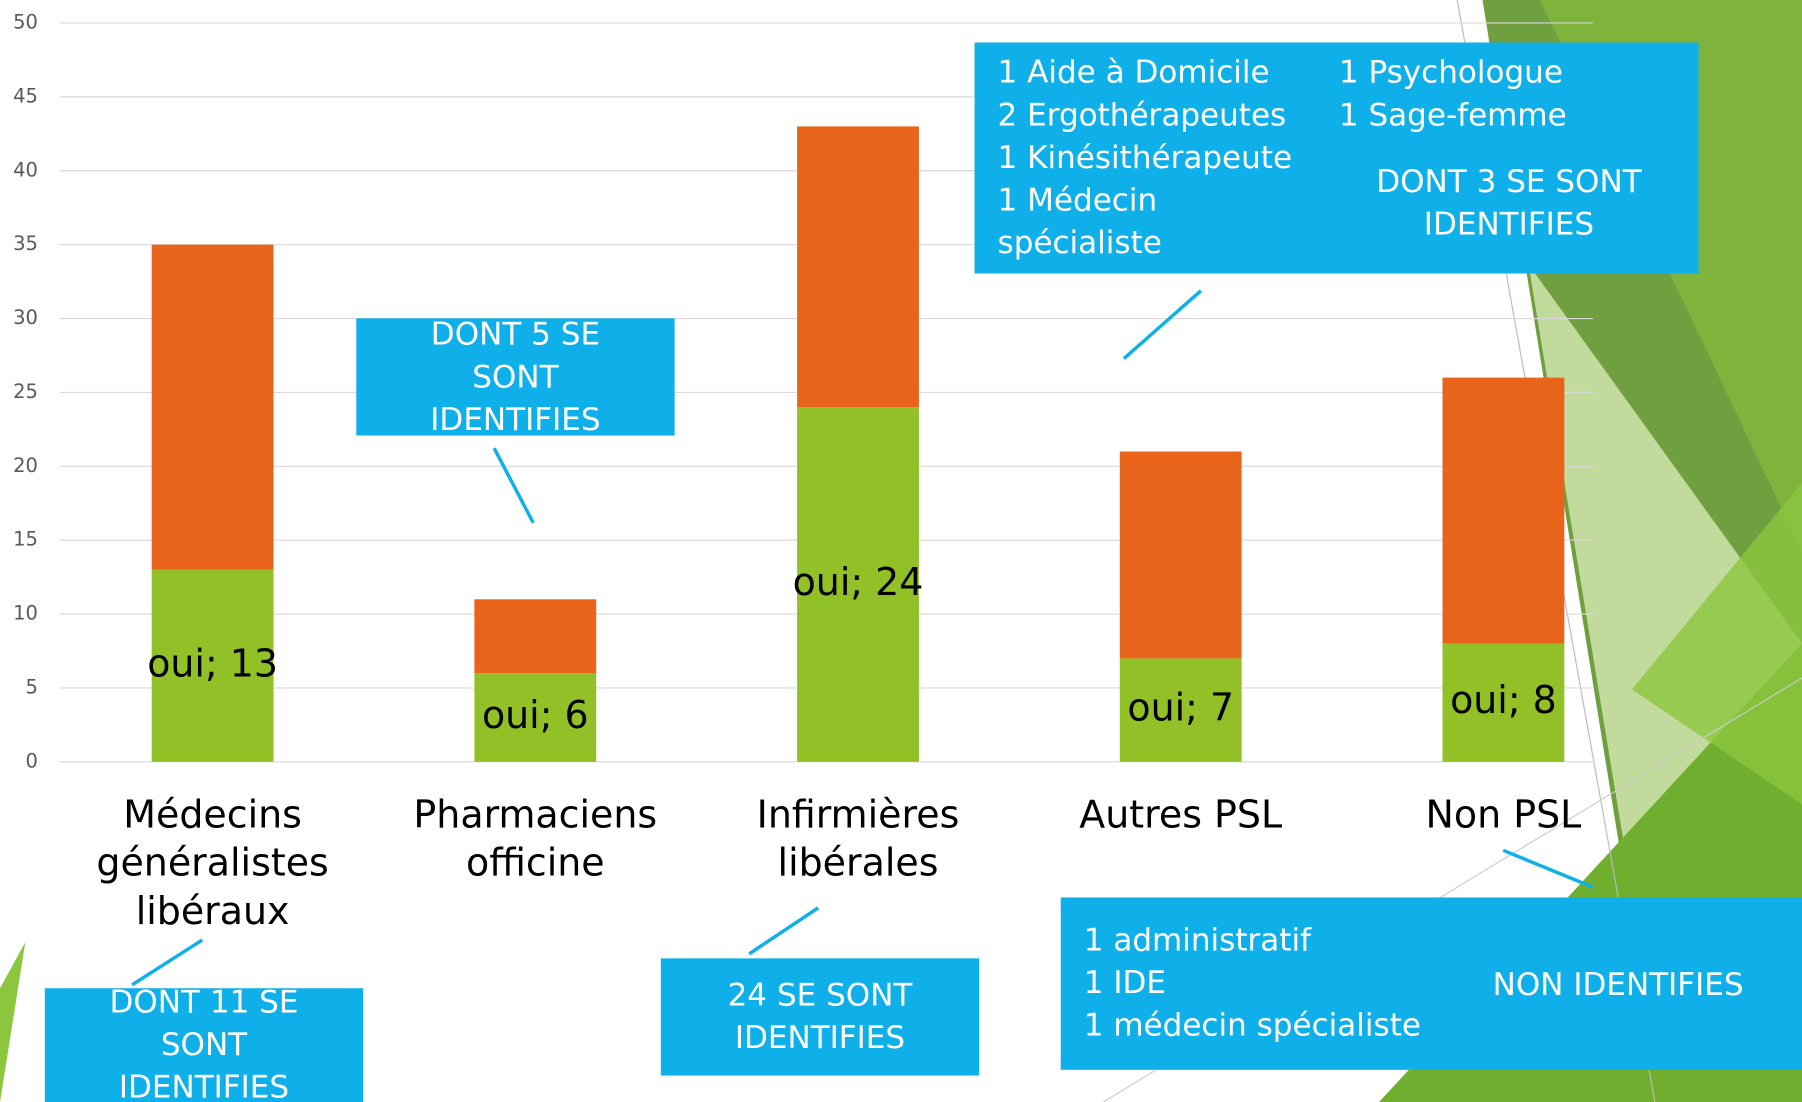 Image resolution: width=1802 pixels, height=1102 pixels. I want to click on callout-text: DONT 3 SE SONT IDENTIFIES, so click(1509, 203).